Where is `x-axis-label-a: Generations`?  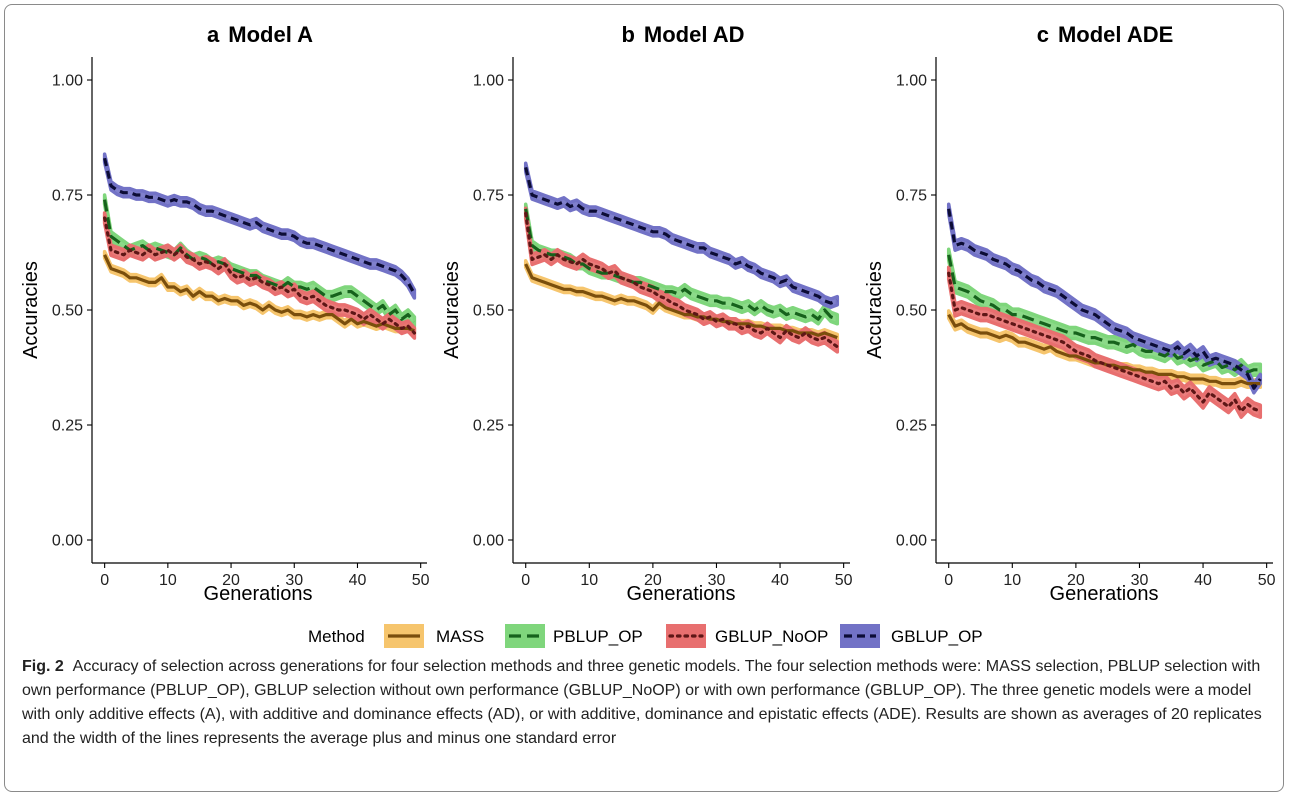
x-axis-label-a: Generations is located at coordinates (258, 594).